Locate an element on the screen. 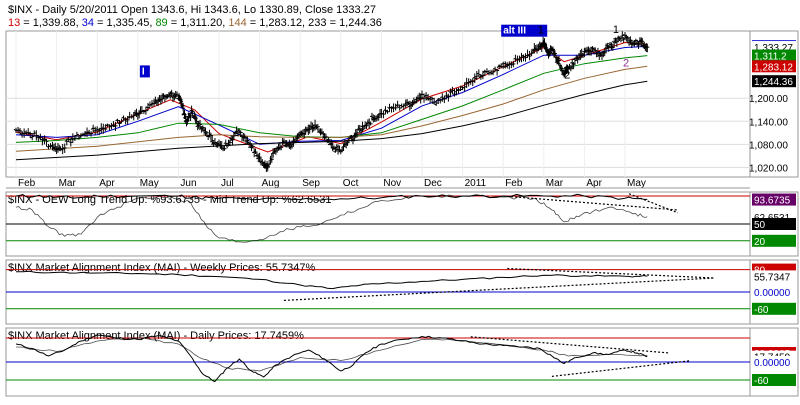 This screenshot has height=405, width=800. mai-weekly-value-tag-1: 55.7347 is located at coordinates (774, 276).